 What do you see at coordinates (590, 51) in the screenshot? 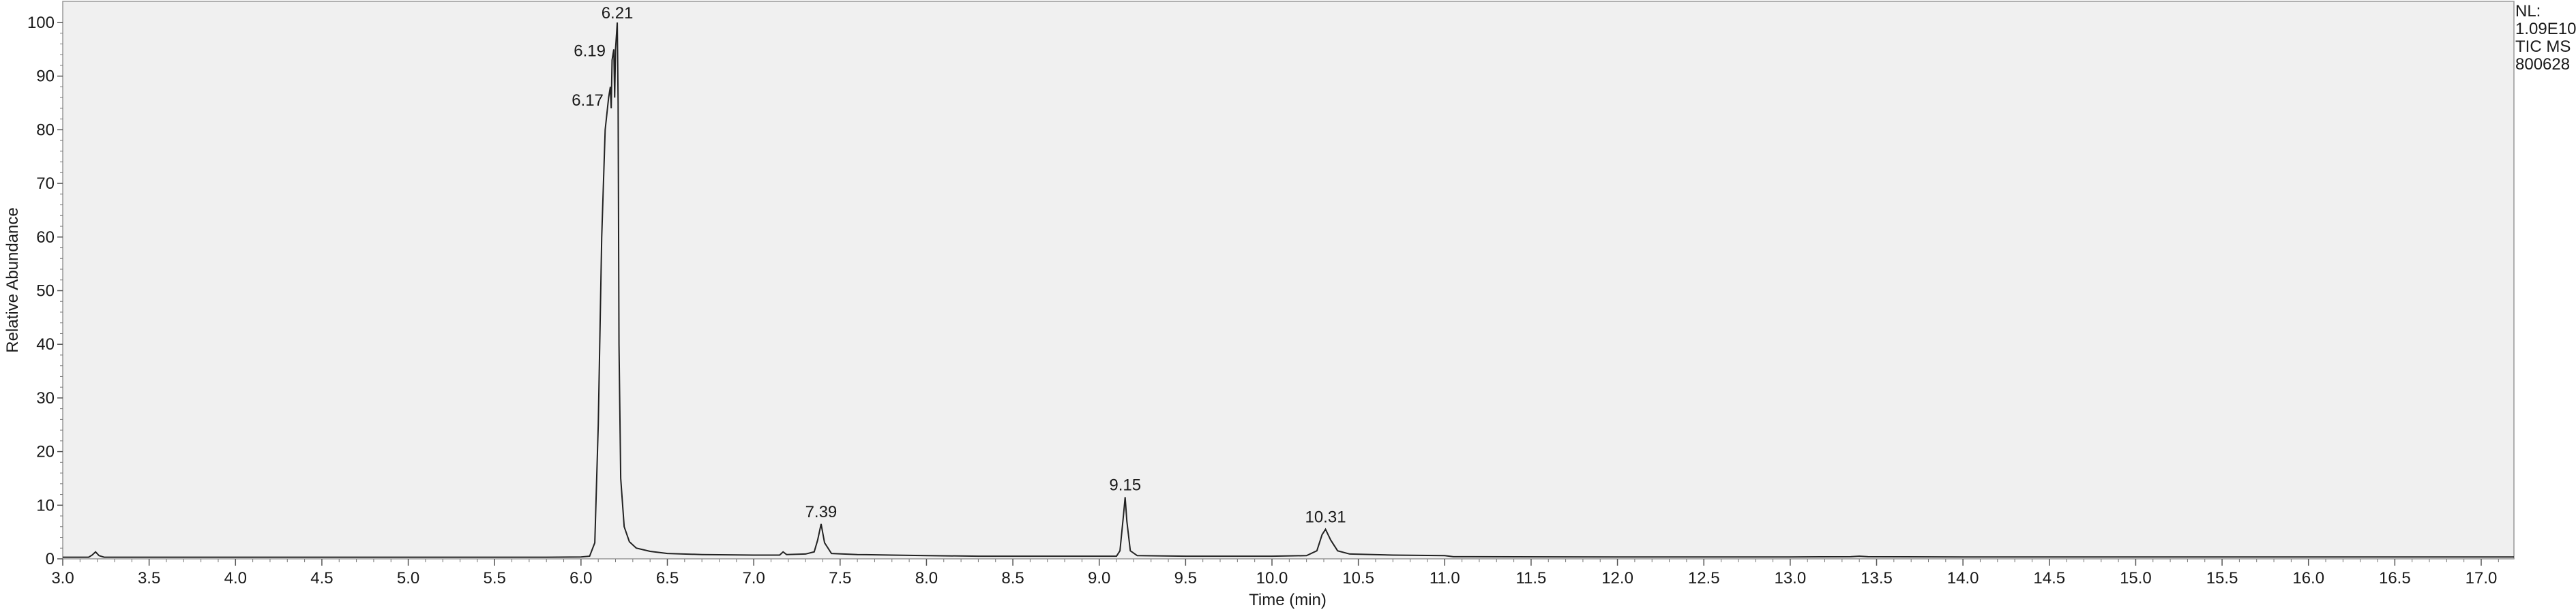
I see `peak-label: 6.19` at bounding box center [590, 51].